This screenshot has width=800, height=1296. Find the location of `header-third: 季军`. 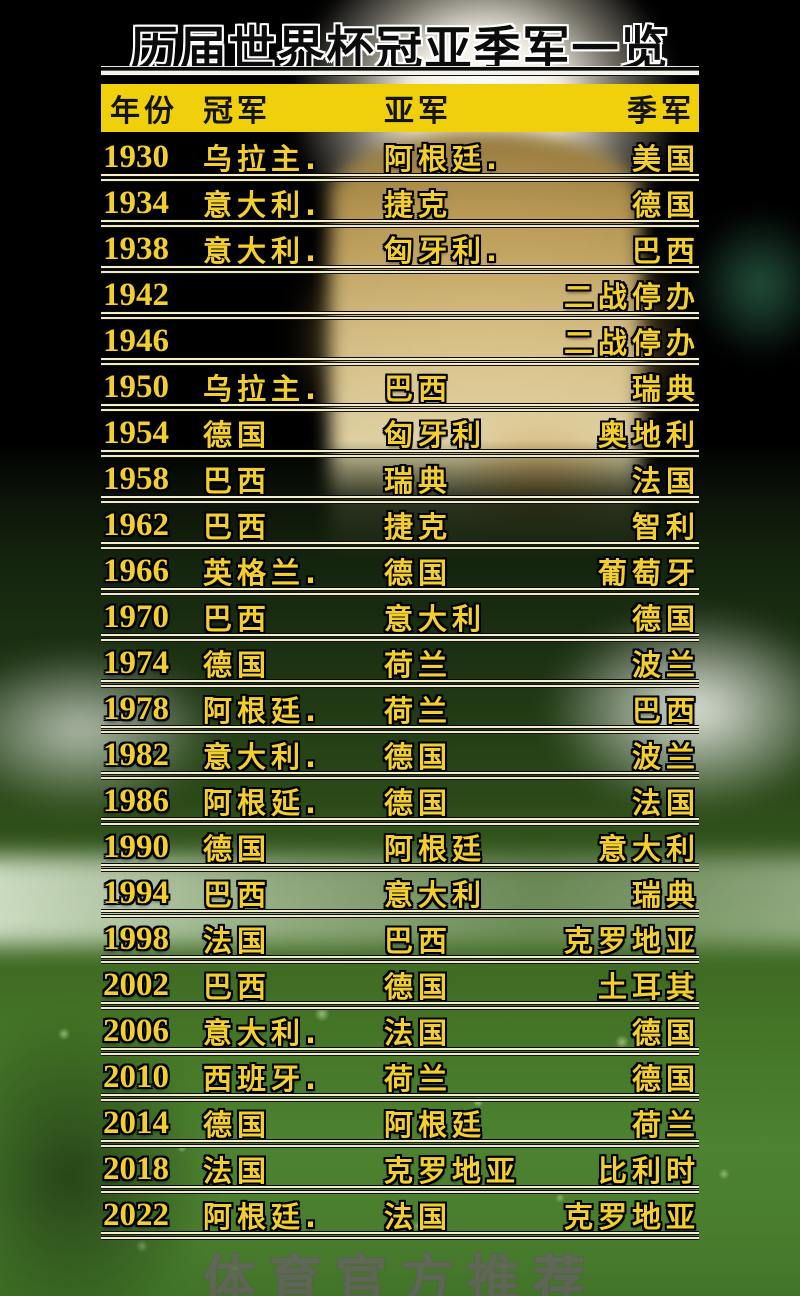

header-third: 季军 is located at coordinates (661, 111).